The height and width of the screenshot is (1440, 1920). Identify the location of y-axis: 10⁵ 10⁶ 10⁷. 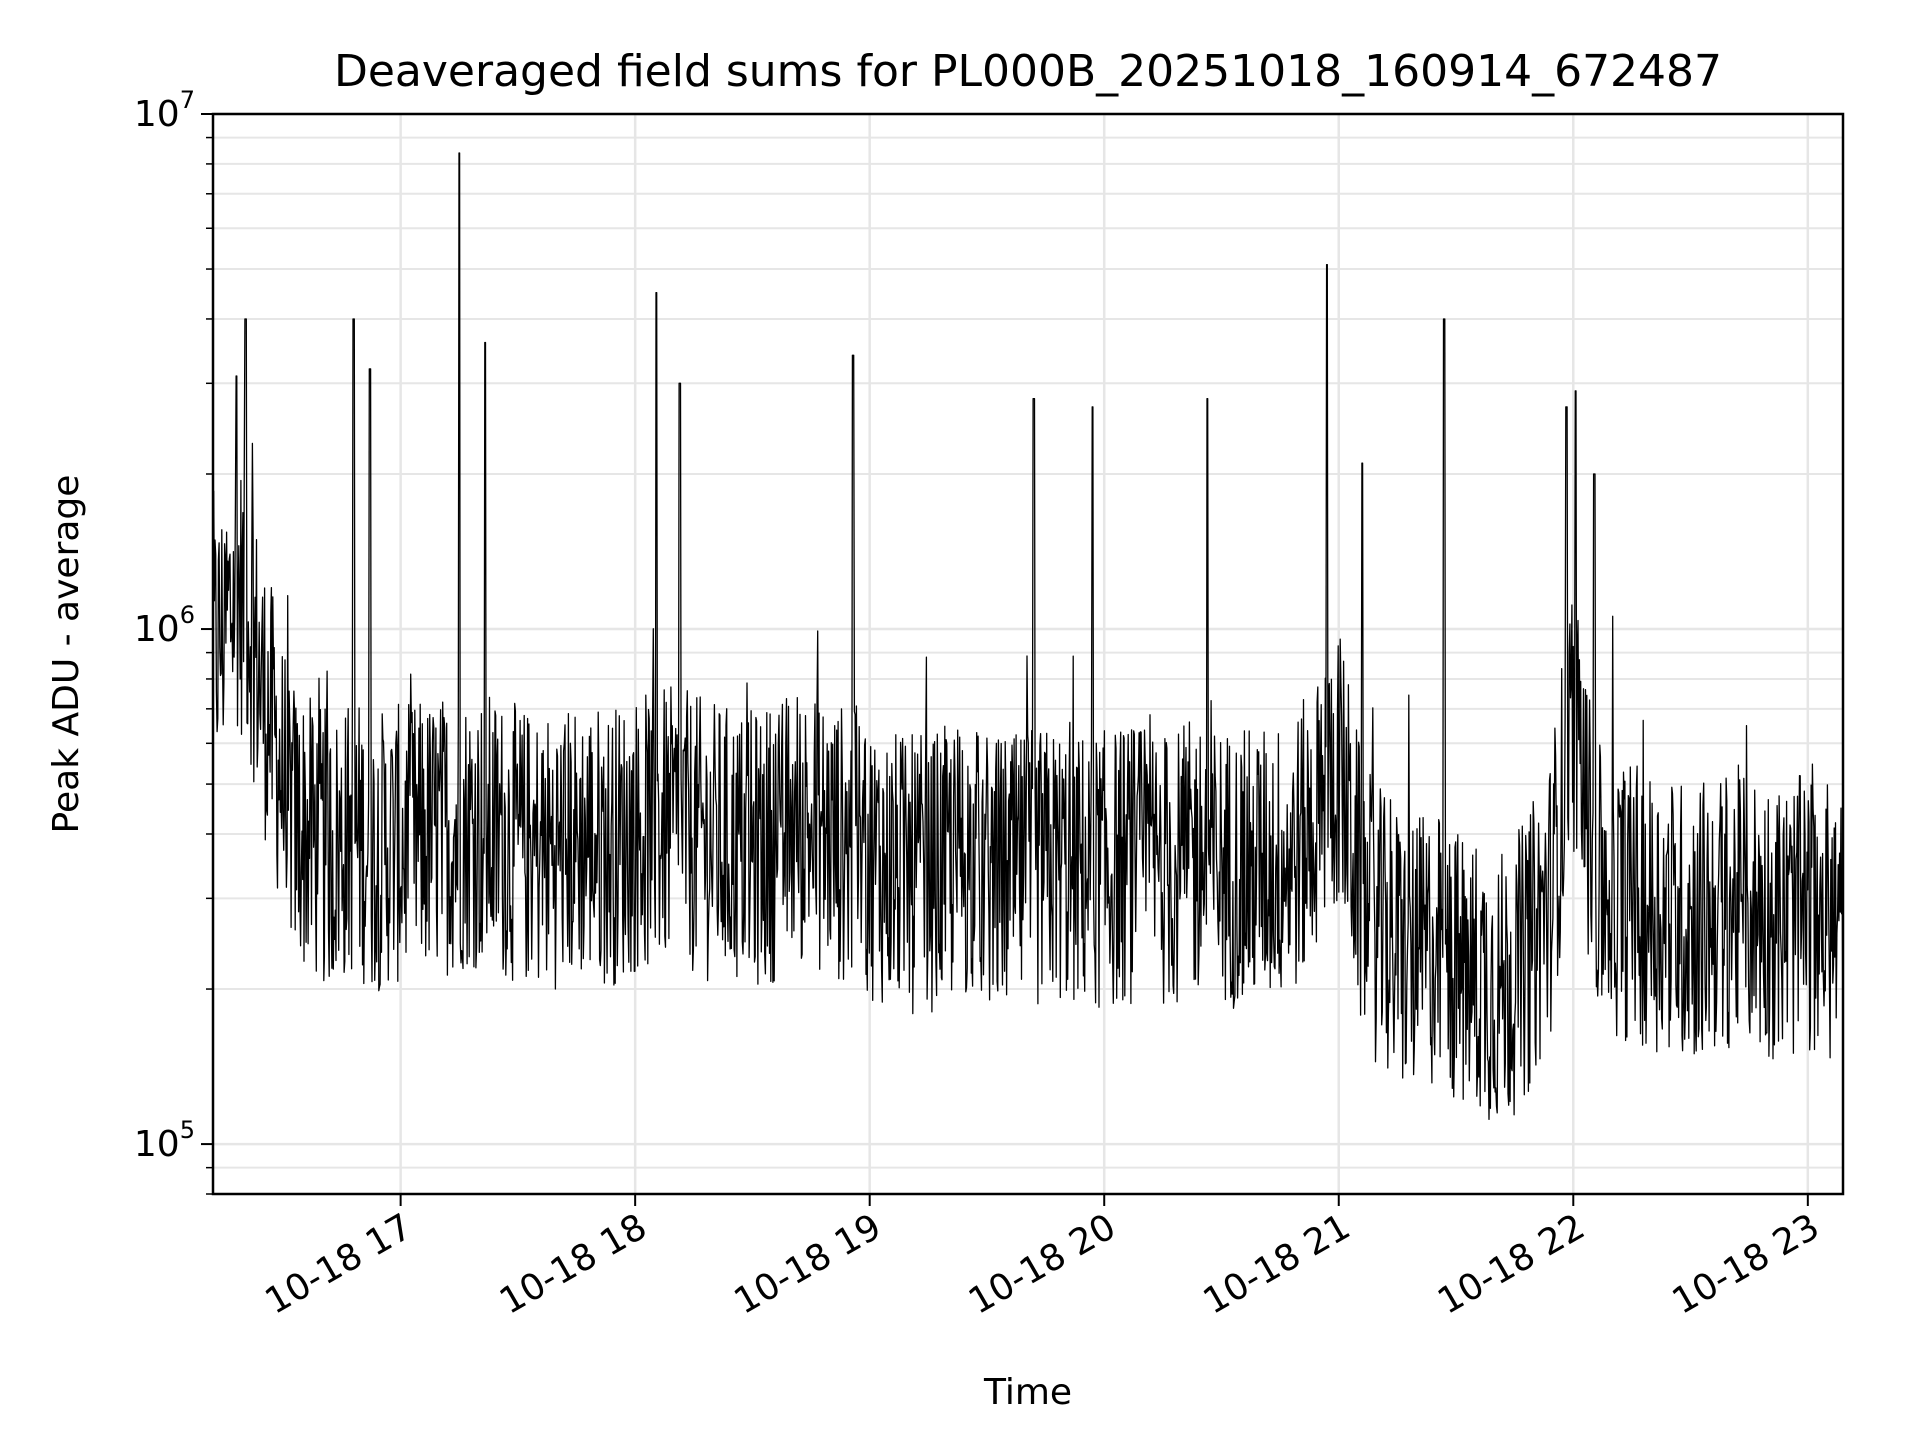
(173, 640).